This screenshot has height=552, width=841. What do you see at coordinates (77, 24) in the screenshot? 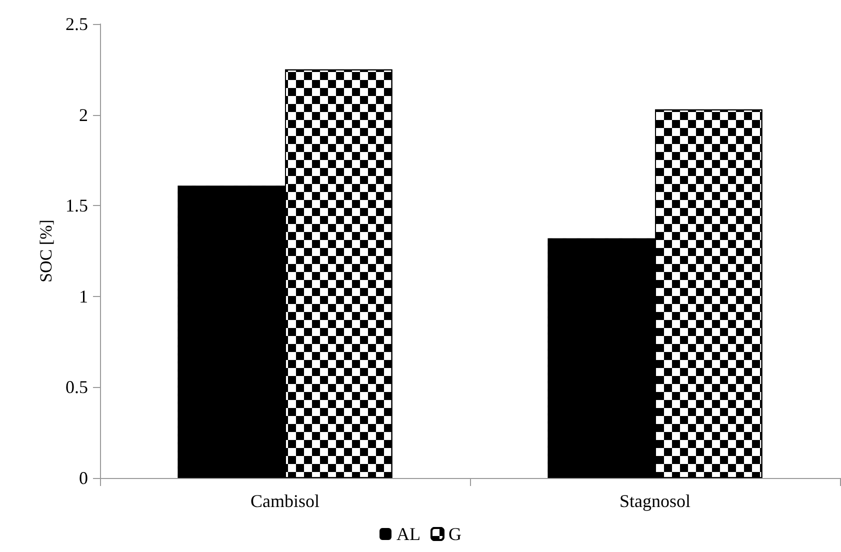
I see `y-tick-label: 2.5` at bounding box center [77, 24].